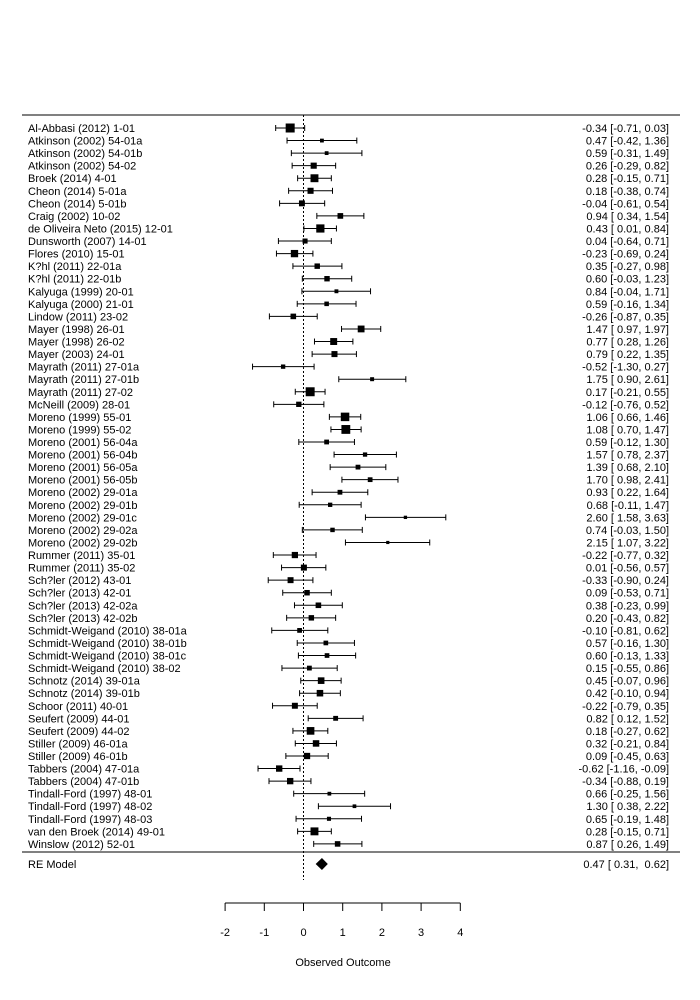 Image resolution: width=700 pixels, height=1000 pixels. What do you see at coordinates (82, 518) in the screenshot?
I see `study-label: Moreno (2002) 29-01c` at bounding box center [82, 518].